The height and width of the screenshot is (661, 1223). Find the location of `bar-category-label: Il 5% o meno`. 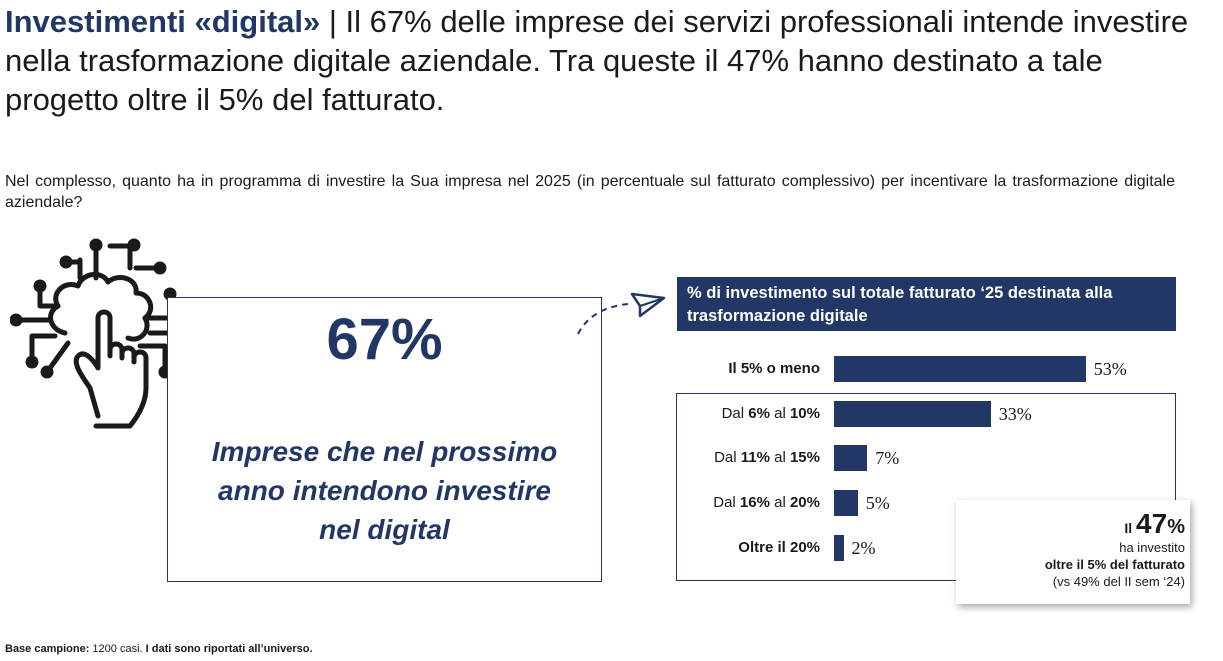

bar-category-label: Il 5% o meno is located at coordinates (720, 369).